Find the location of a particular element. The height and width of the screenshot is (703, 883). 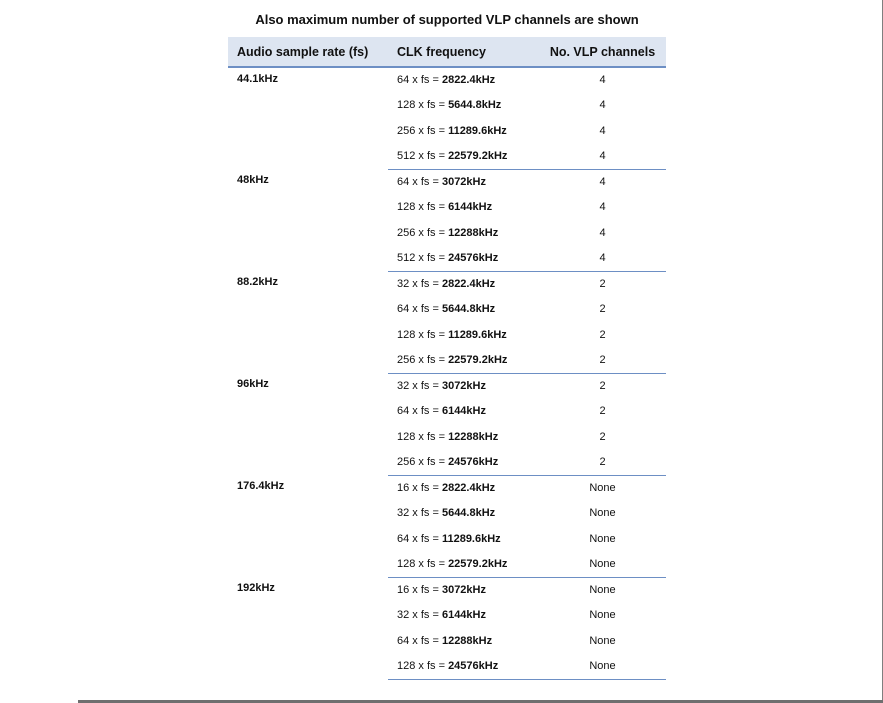

clk-frequency-cell: 64 x fs = 12288kHz is located at coordinates (463, 641).